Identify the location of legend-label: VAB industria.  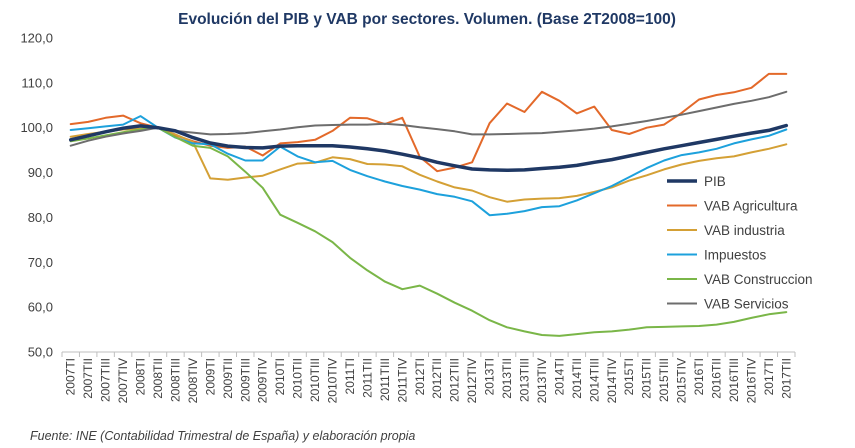
(744, 230).